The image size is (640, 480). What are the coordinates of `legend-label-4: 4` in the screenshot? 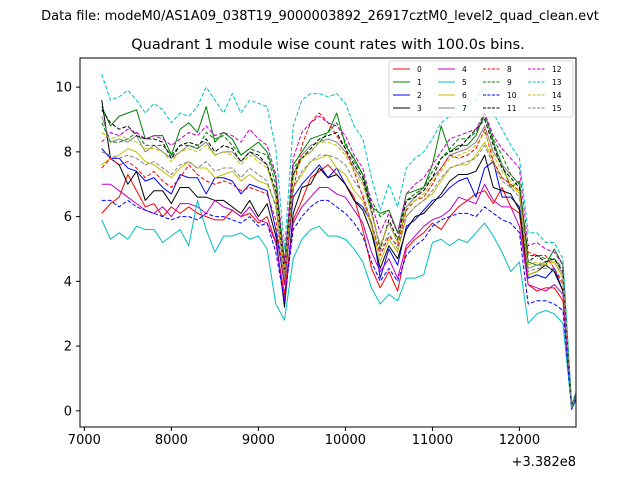 It's located at (464, 69).